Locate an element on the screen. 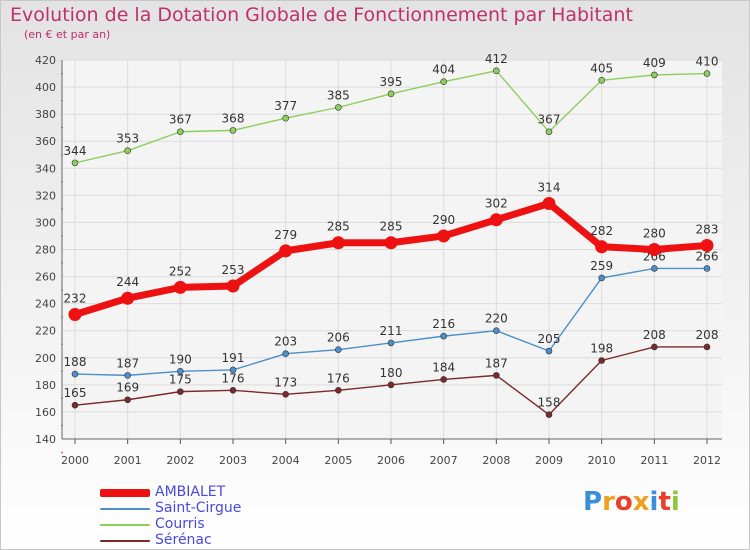  data-label-saint-cirgue: 187 is located at coordinates (127, 363).